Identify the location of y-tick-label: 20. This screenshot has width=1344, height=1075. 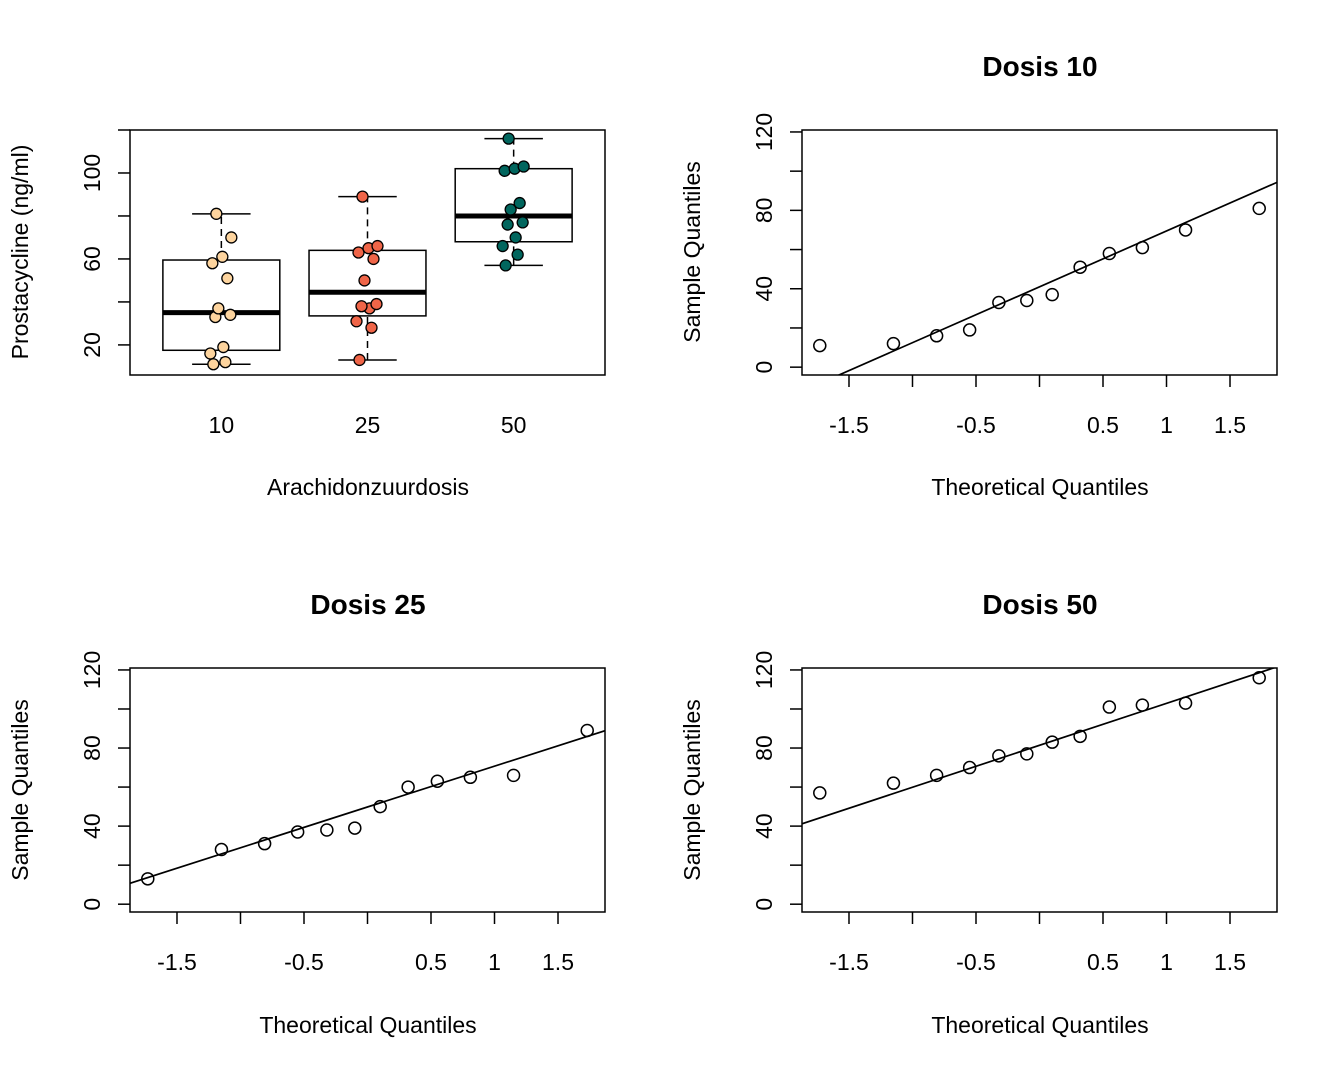
(92, 345).